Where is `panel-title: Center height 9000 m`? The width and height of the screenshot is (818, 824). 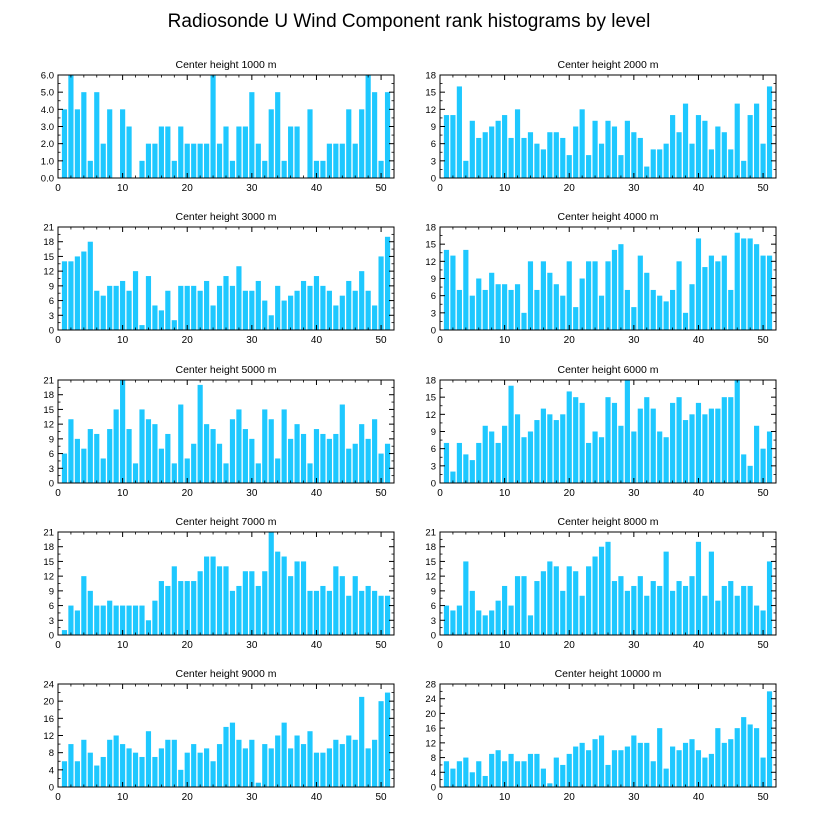 panel-title: Center height 9000 m is located at coordinates (226, 674).